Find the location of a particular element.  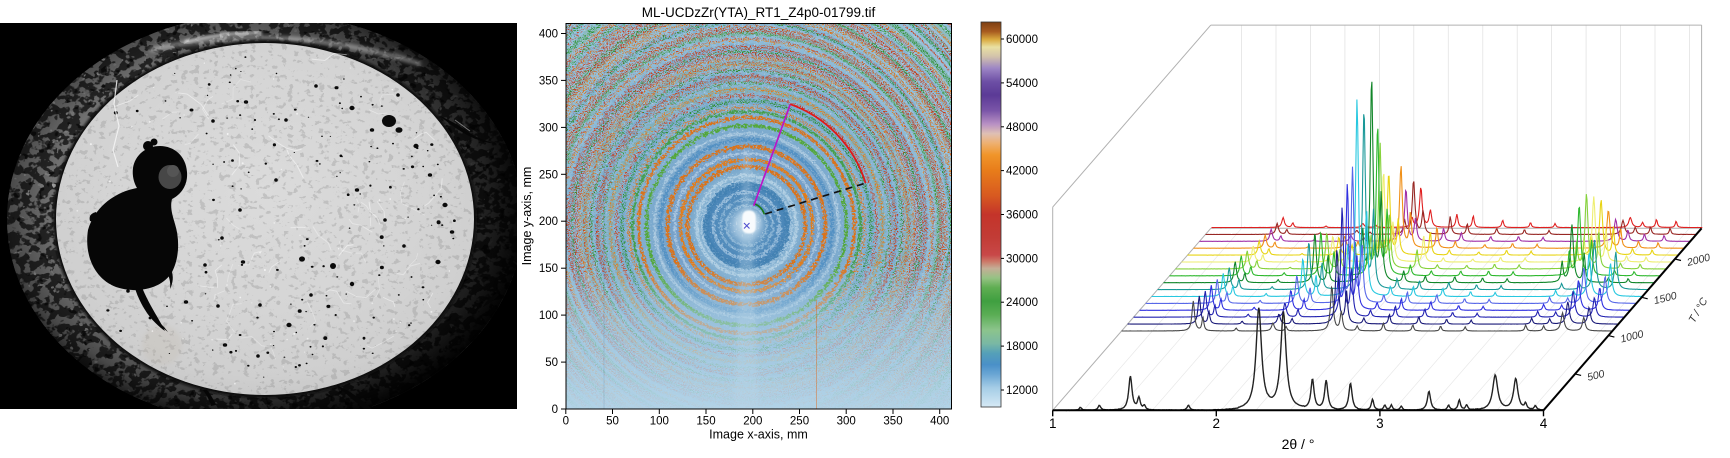

svg-text: Image x-axis, mm is located at coordinates (758, 435).